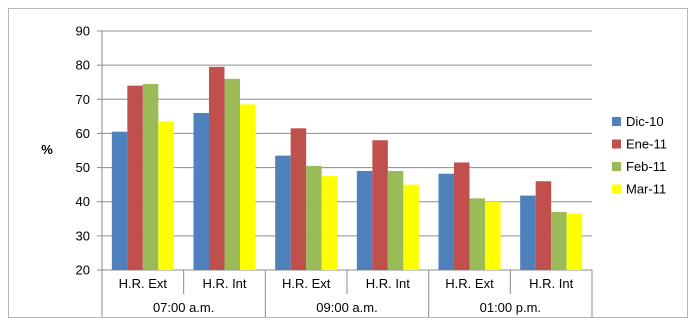 The image size is (696, 324). What do you see at coordinates (346, 307) in the screenshot?
I see `x-group-label: 09:00 a.m.` at bounding box center [346, 307].